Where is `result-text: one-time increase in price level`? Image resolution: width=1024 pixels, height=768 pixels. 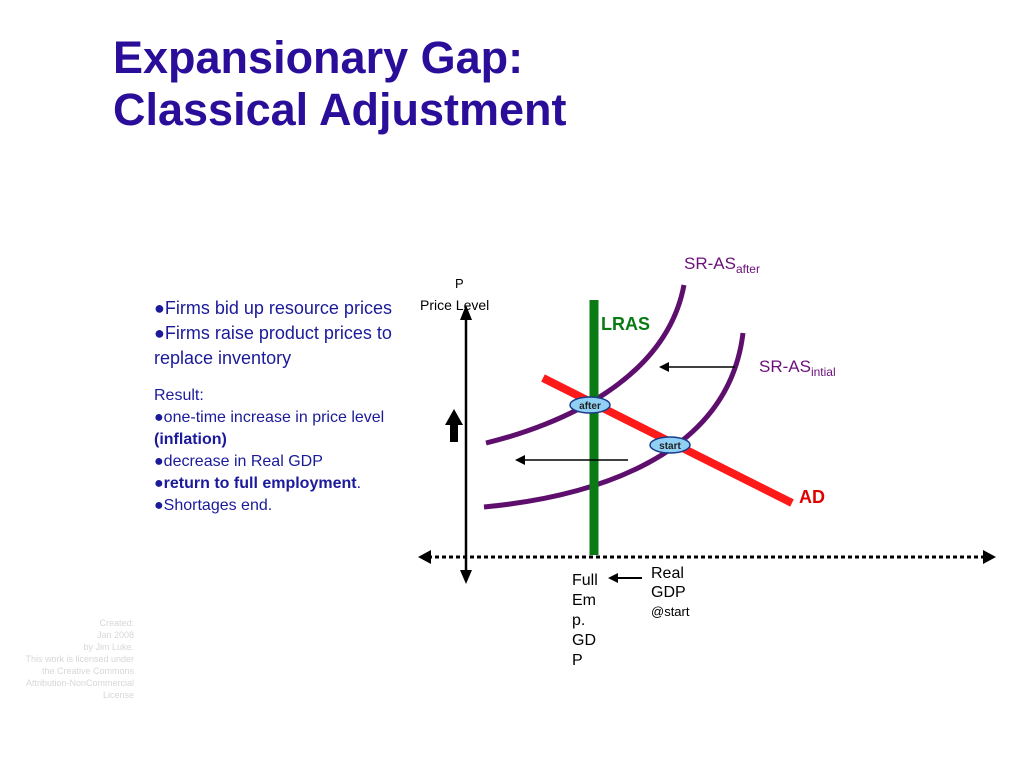 result-text: one-time increase in price level is located at coordinates (274, 417).